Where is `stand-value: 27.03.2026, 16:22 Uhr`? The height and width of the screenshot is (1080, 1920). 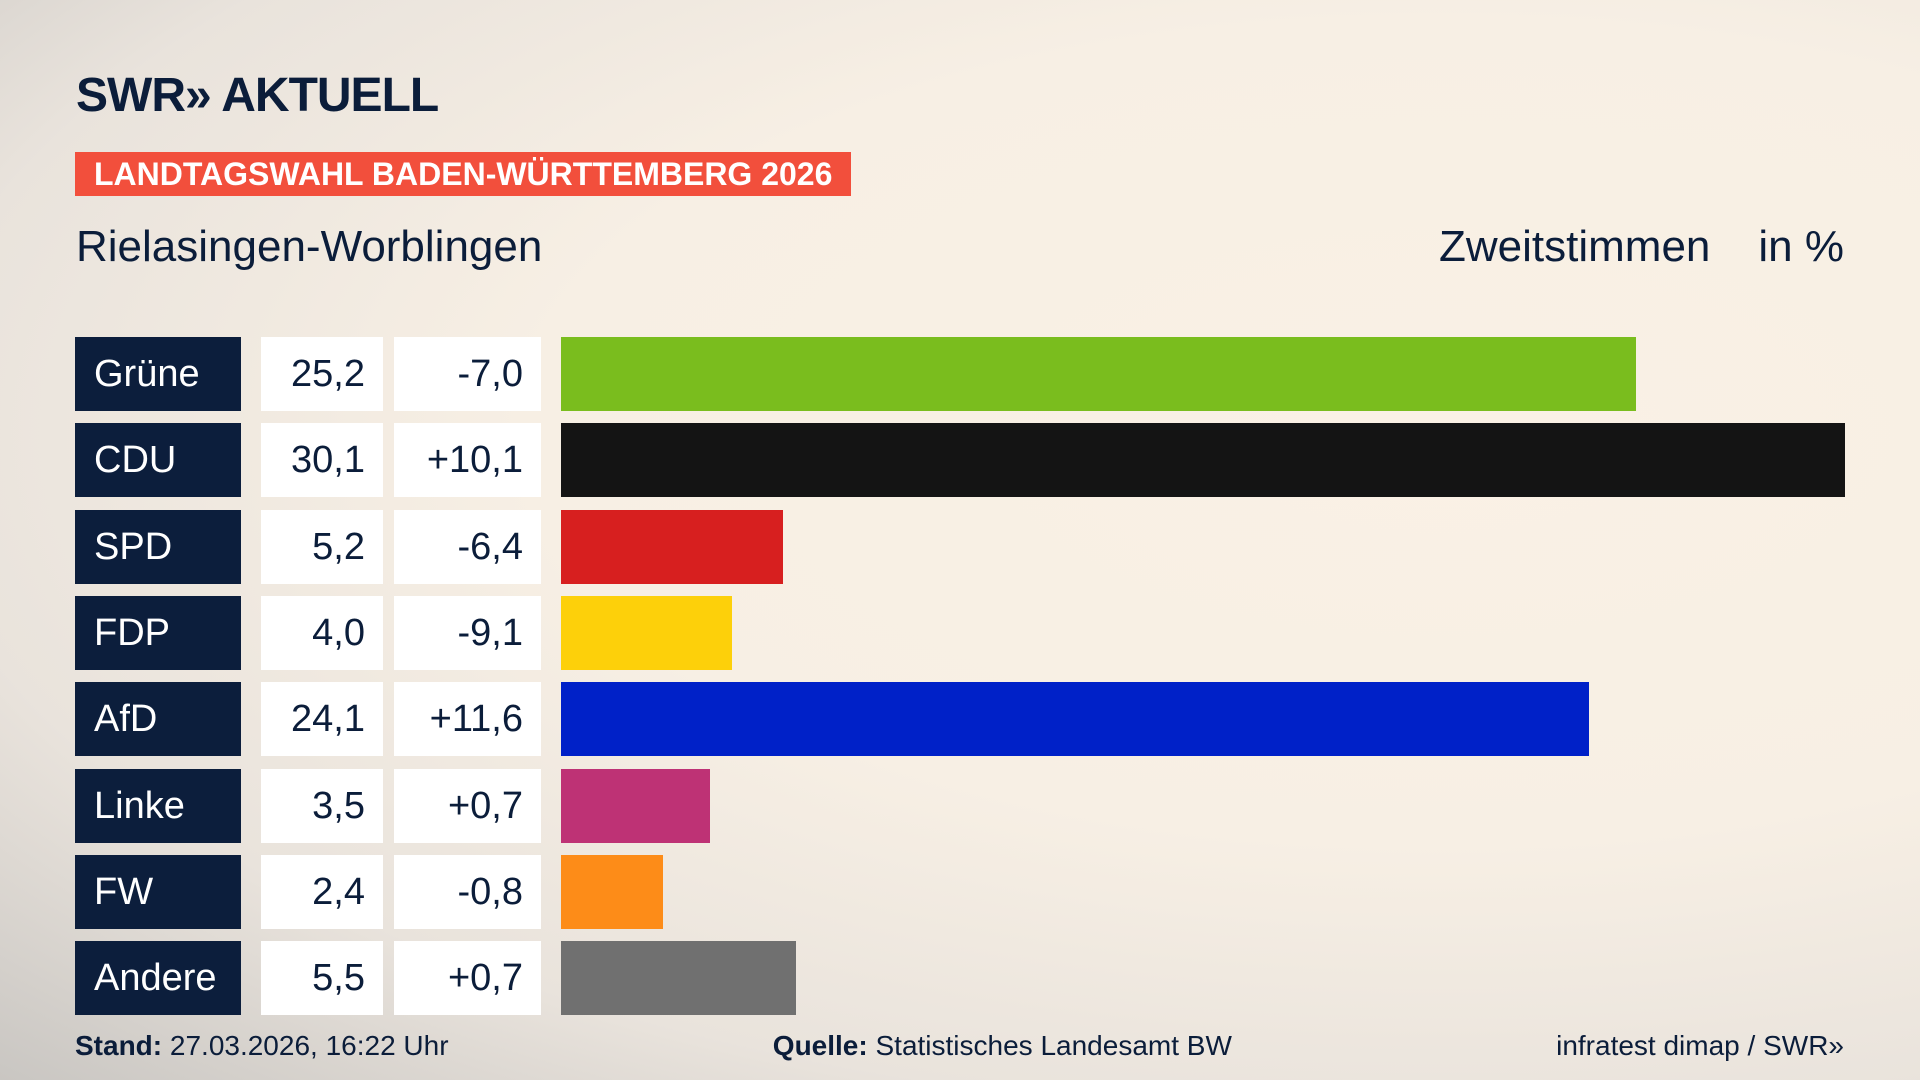
stand-value: 27.03.2026, 16:22 Uhr is located at coordinates (309, 1045).